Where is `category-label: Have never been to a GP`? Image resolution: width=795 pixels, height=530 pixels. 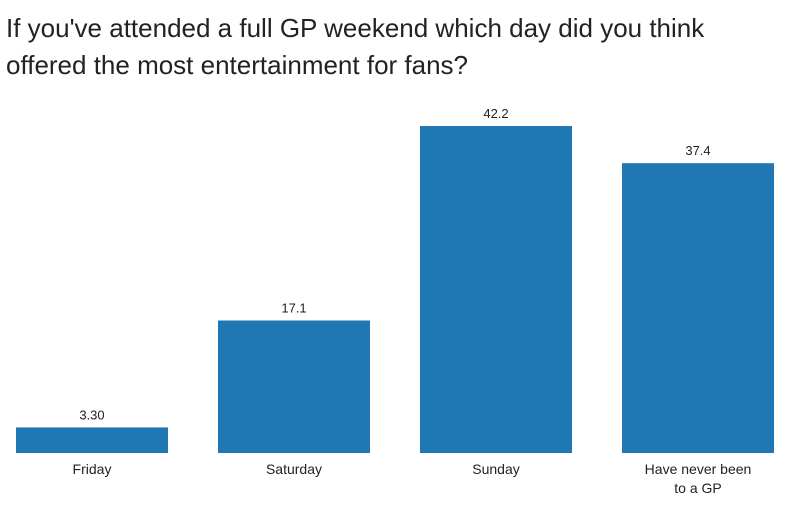
category-label: Have never been to a GP is located at coordinates (698, 478).